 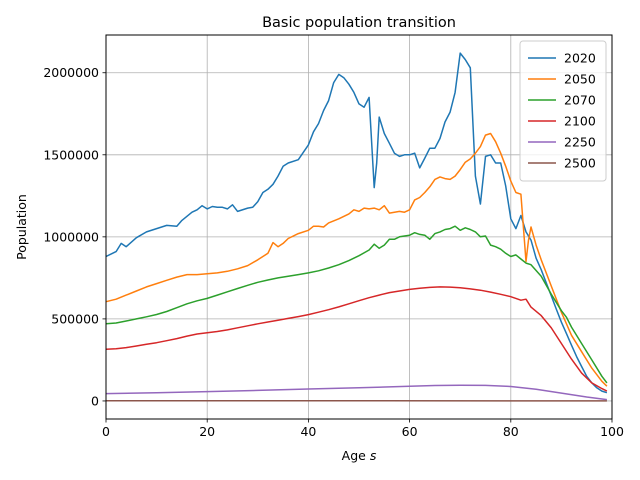 What do you see at coordinates (612, 431) in the screenshot?
I see `x-tick-label: 100` at bounding box center [612, 431].